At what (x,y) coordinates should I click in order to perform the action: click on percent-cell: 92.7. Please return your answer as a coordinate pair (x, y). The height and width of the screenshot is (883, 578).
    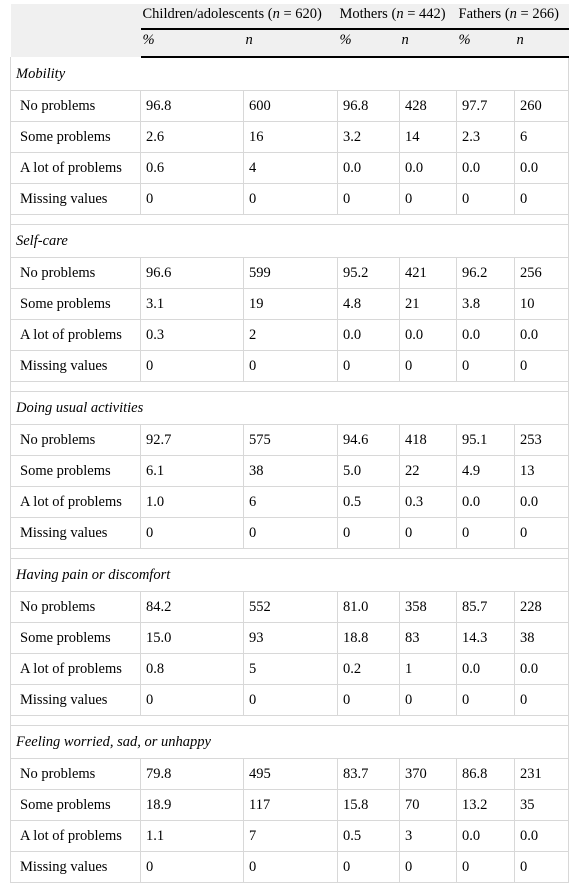
    Looking at the image, I should click on (192, 440).